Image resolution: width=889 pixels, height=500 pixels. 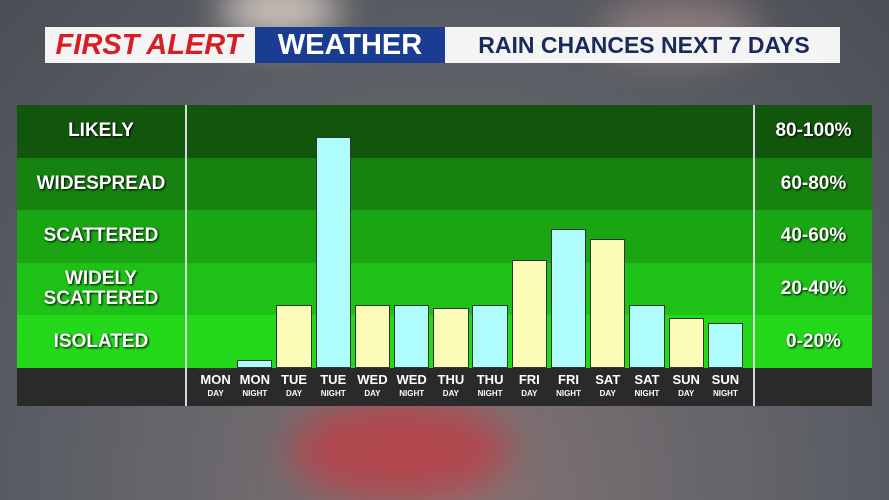 I want to click on band-label: SCATTERED, so click(x=101, y=236).